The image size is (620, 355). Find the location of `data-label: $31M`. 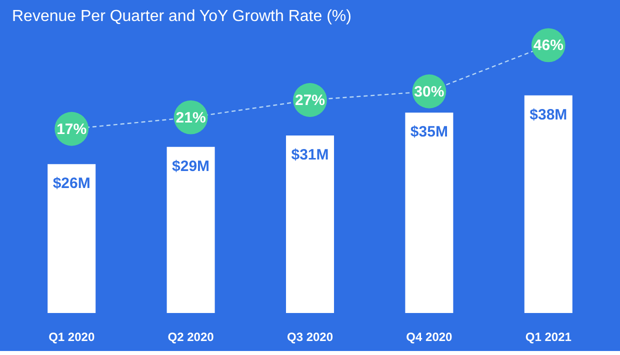

data-label: $31M is located at coordinates (310, 155).